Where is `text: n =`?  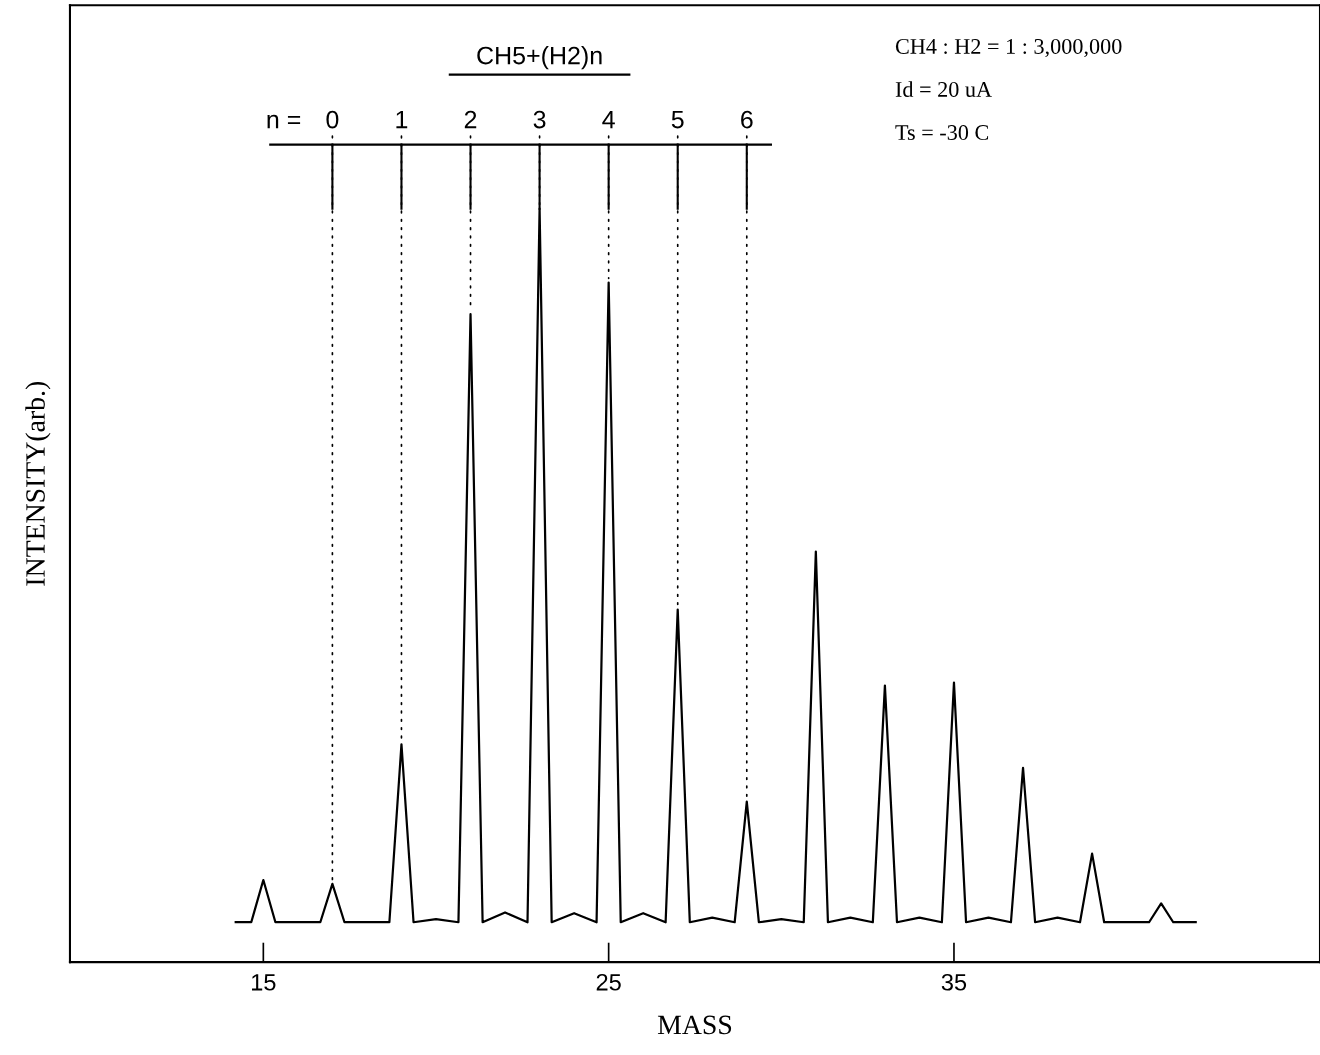 text: n = is located at coordinates (284, 121).